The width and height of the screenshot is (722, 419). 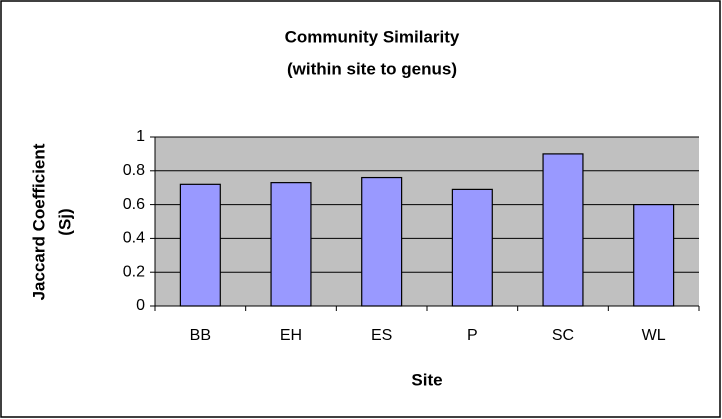 I want to click on y-tick-label: 0.2, so click(x=134, y=271).